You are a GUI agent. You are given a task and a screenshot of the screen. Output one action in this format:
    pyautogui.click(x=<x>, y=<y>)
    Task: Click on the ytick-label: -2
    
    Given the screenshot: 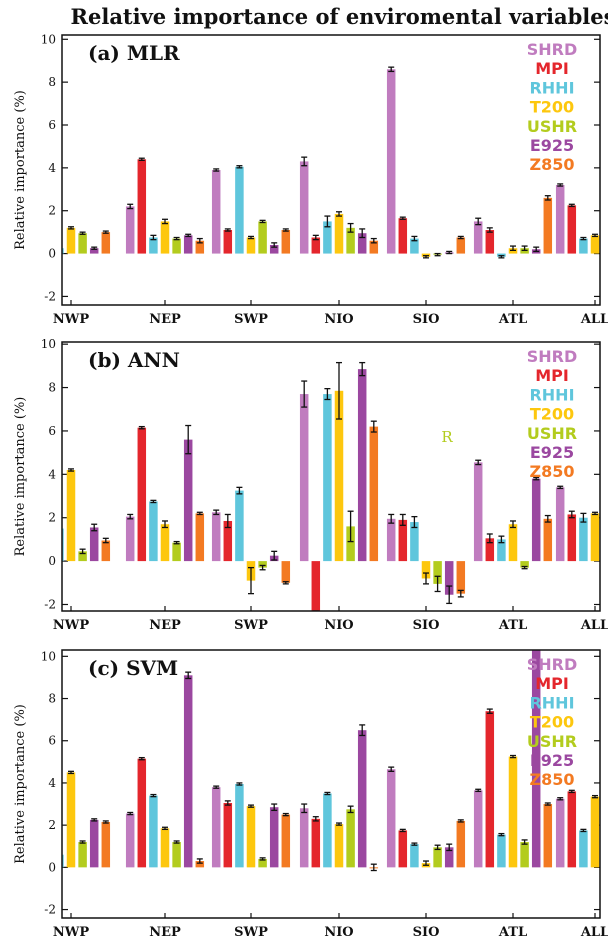 What is the action you would take?
    pyautogui.click(x=50, y=296)
    